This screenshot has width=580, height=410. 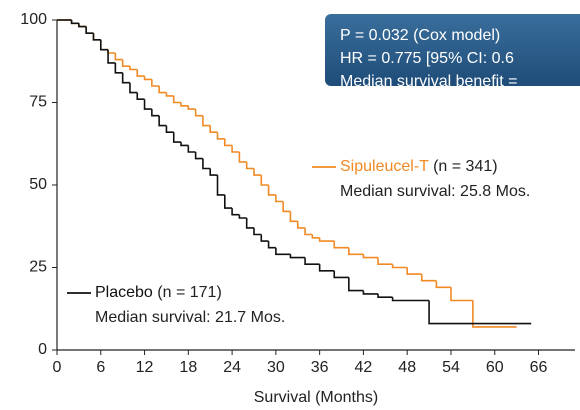 What do you see at coordinates (190, 317) in the screenshot?
I see `legend-median: Median survival: 21.7 Mos.` at bounding box center [190, 317].